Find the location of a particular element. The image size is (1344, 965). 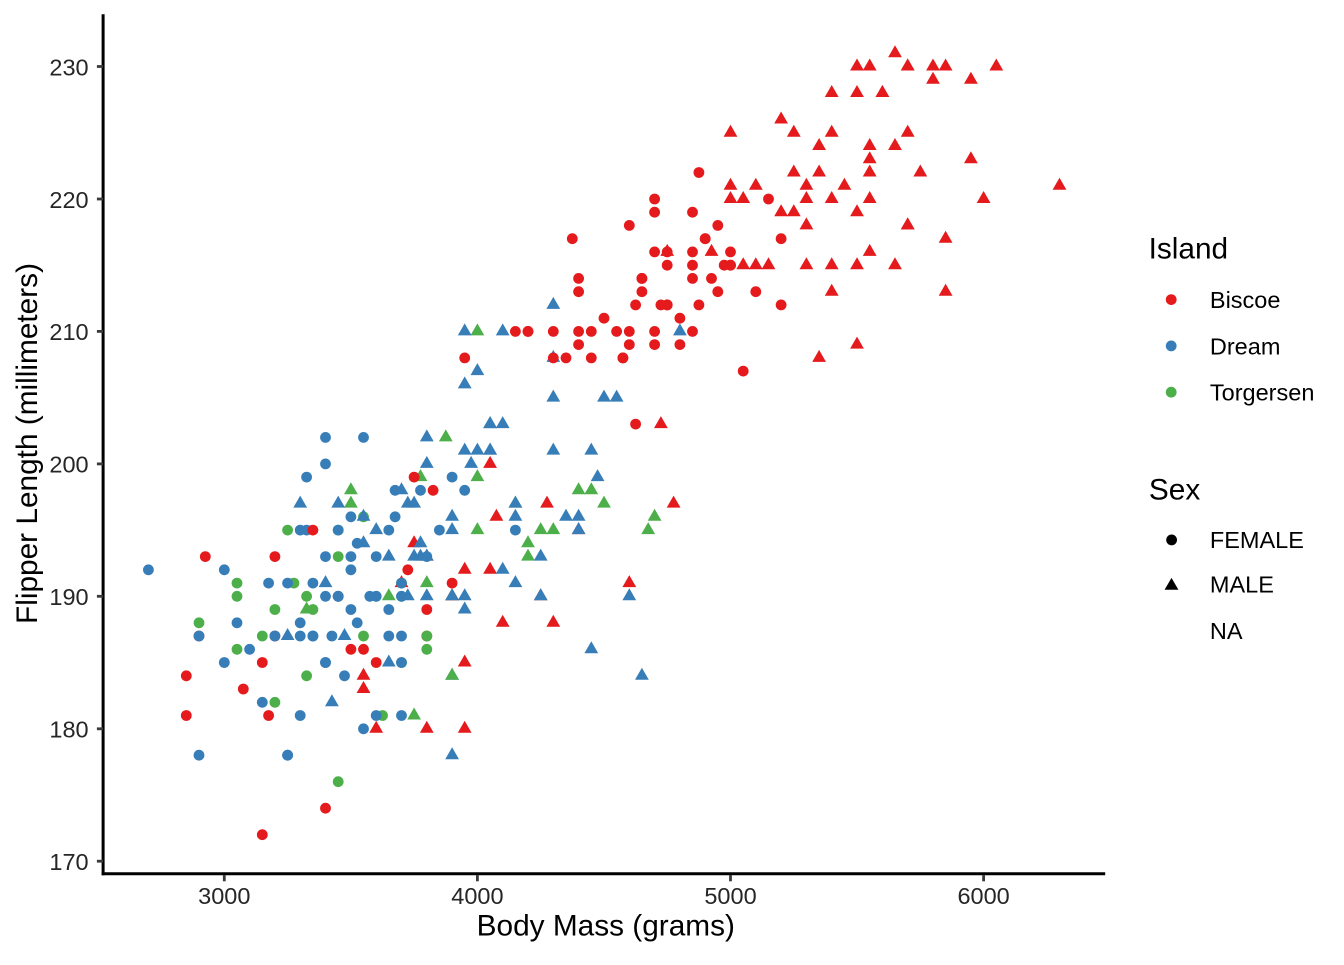

svg-text: 210 is located at coordinates (68, 332).